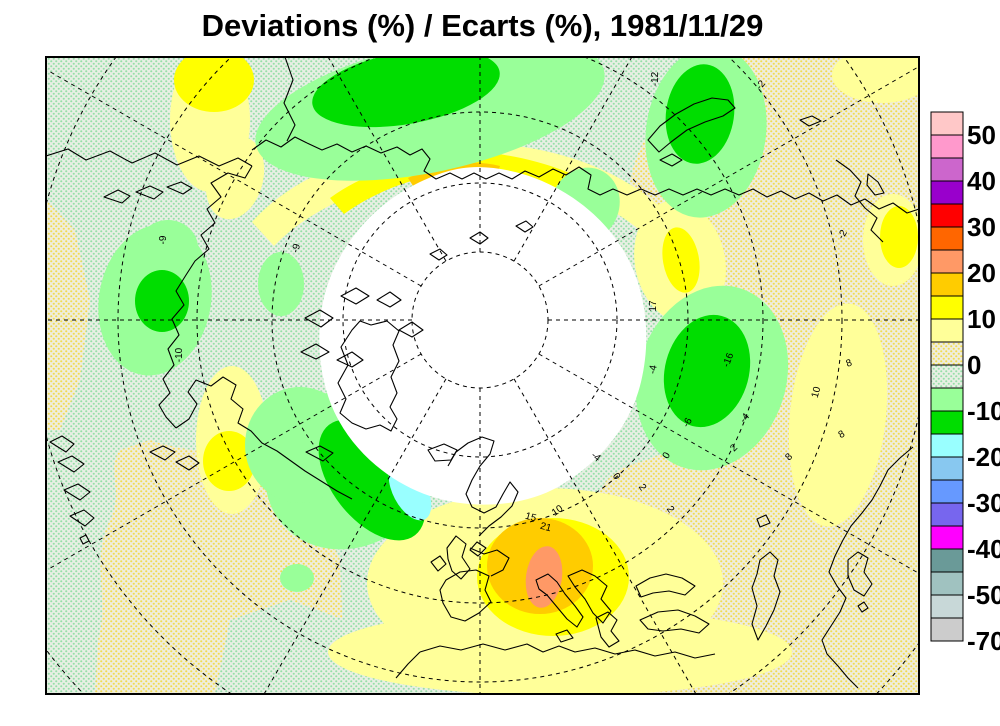 The image size is (1000, 726). I want to click on contour-label: 15, so click(531, 518).